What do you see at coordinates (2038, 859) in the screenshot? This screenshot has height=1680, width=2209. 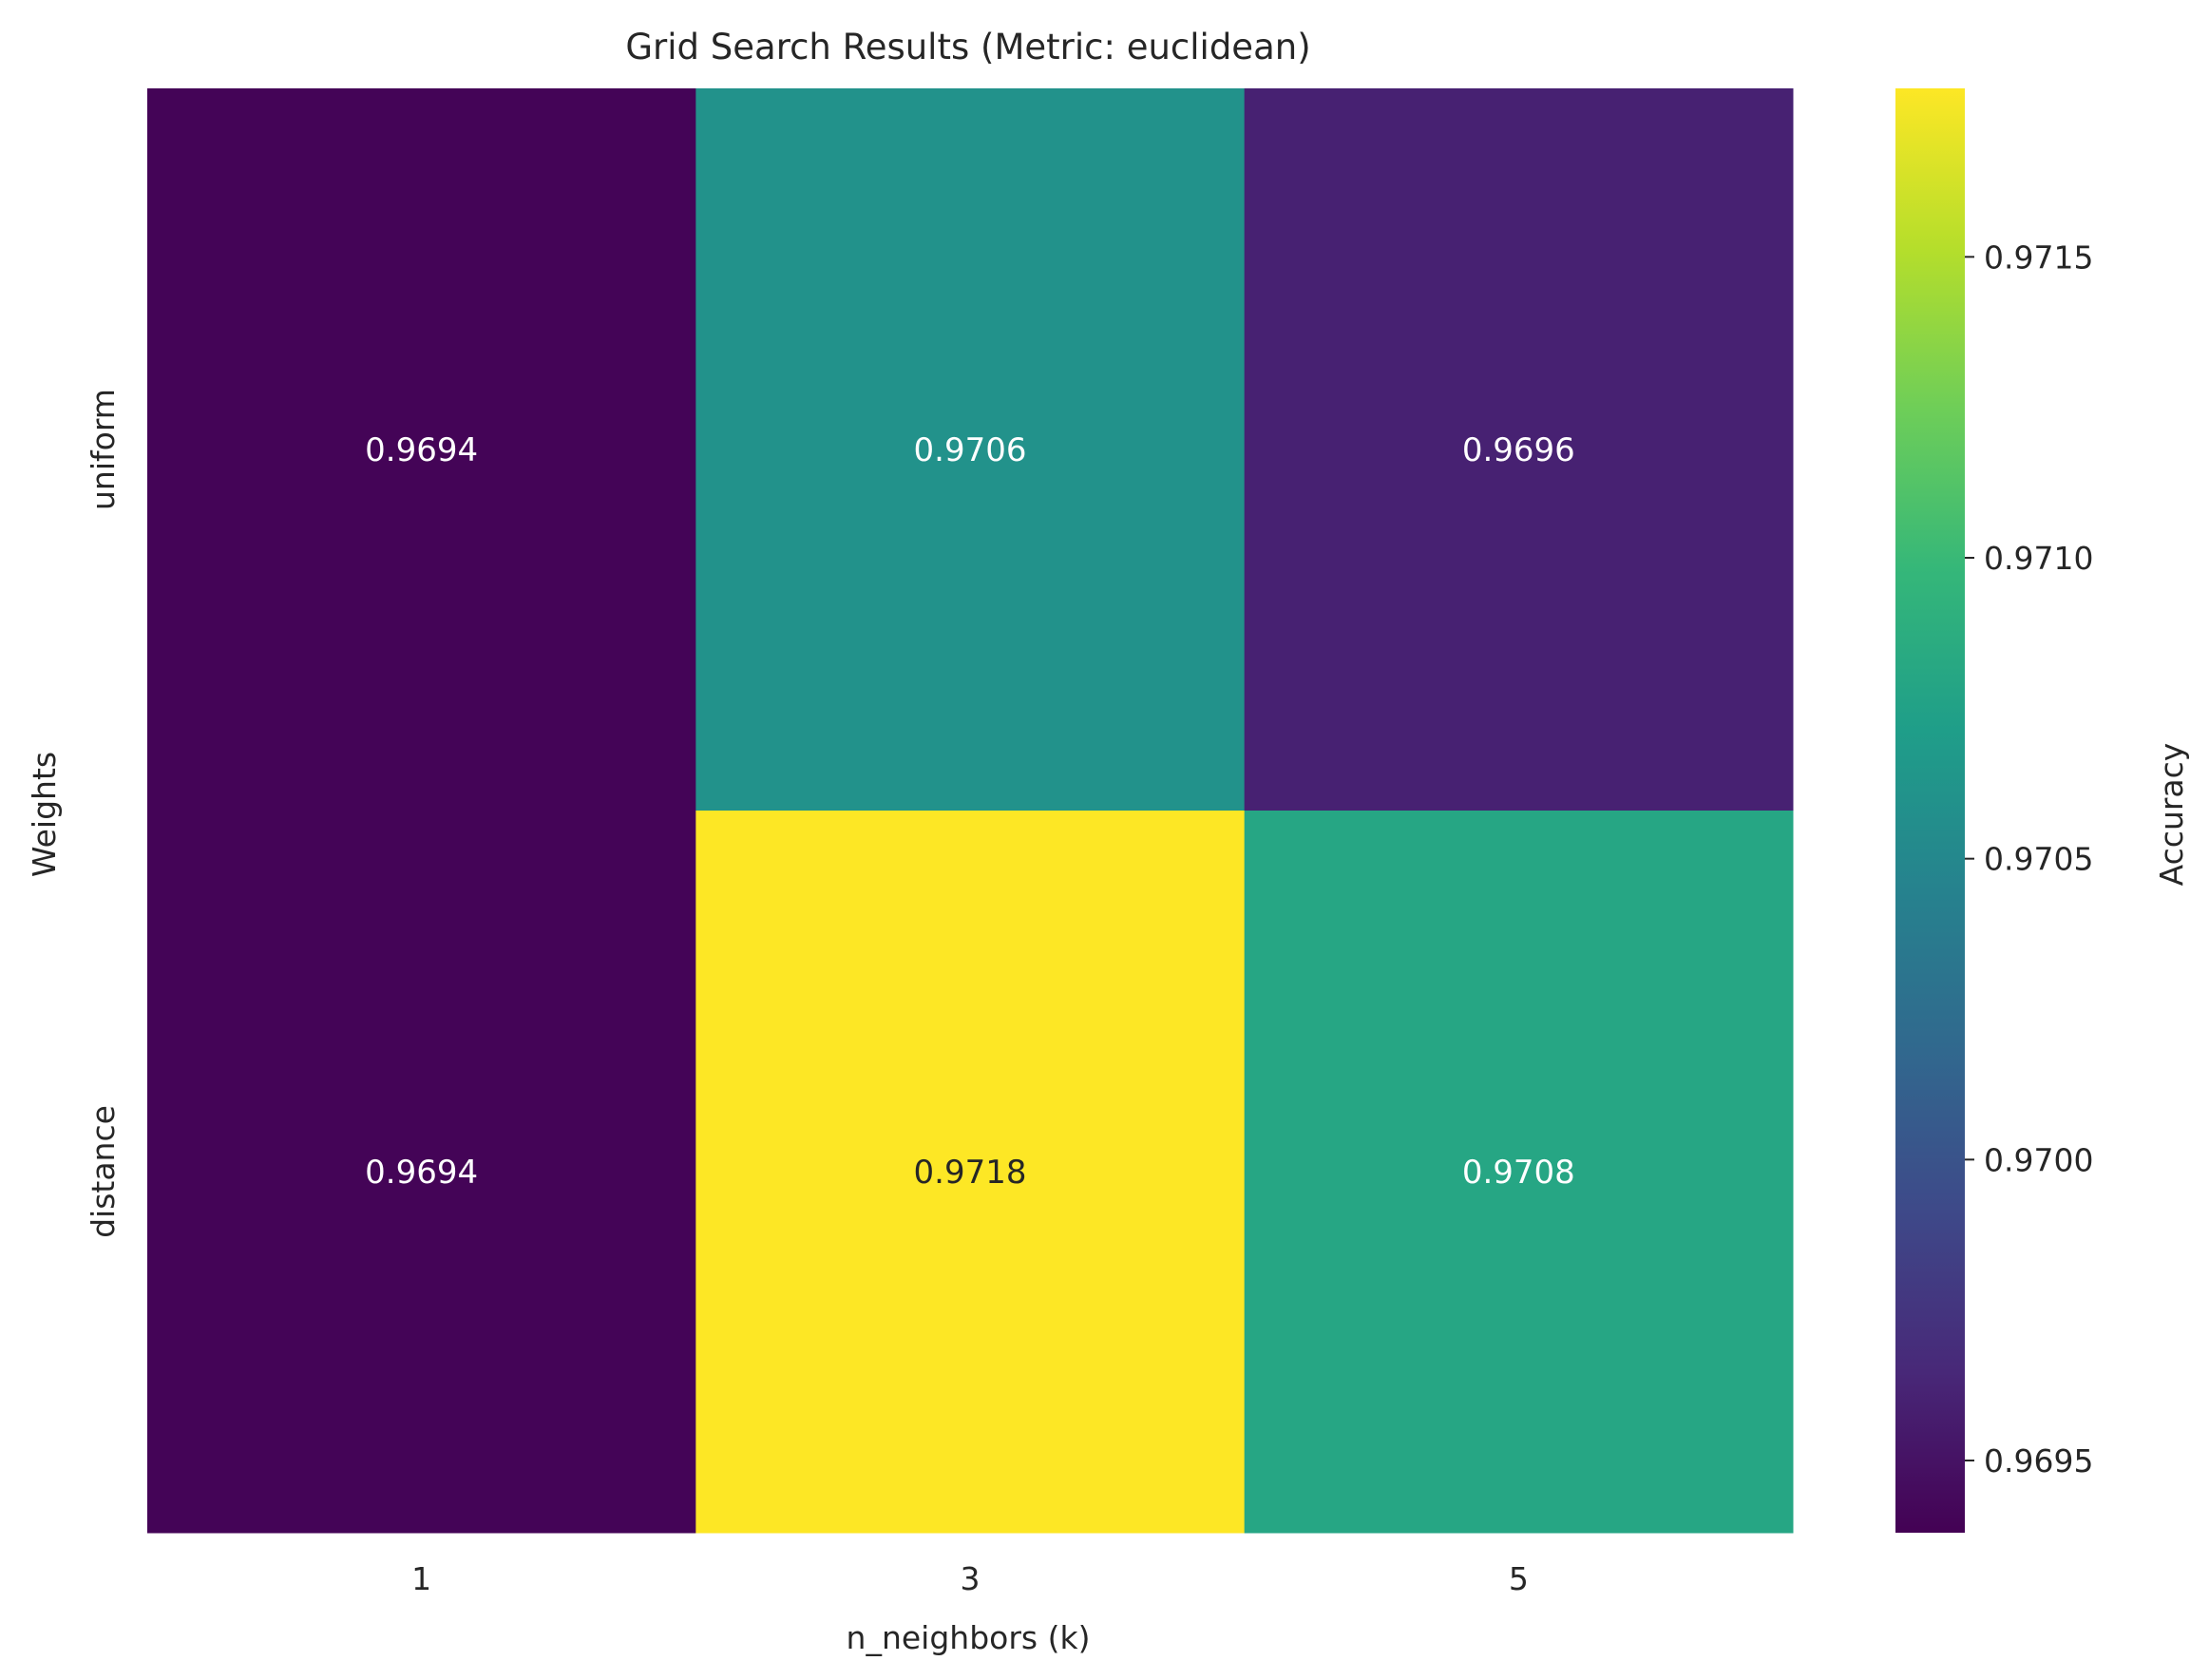 I see `colorbar-tick-label: 0.9705` at bounding box center [2038, 859].